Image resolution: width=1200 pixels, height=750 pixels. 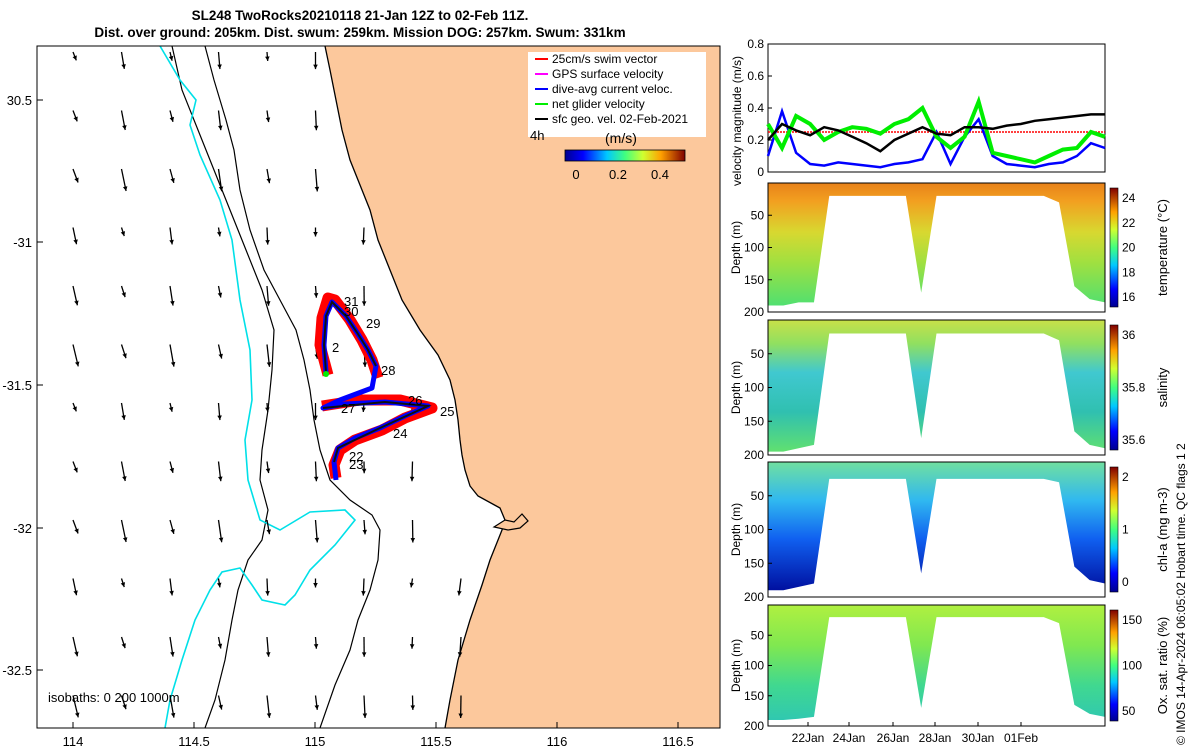 What do you see at coordinates (755, 76) in the screenshot?
I see `velocity-ytick-label: 0.6` at bounding box center [755, 76].